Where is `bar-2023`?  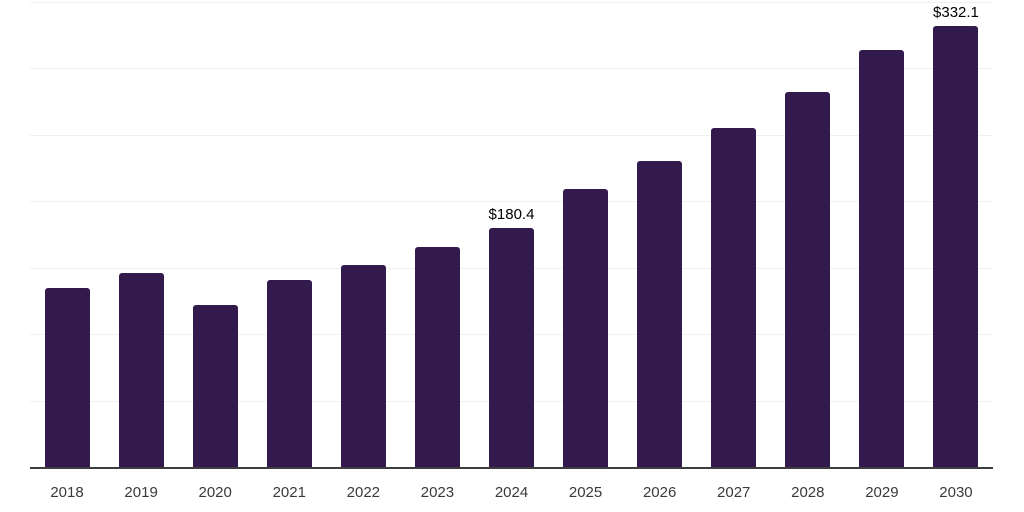 bar-2023 is located at coordinates (437, 357).